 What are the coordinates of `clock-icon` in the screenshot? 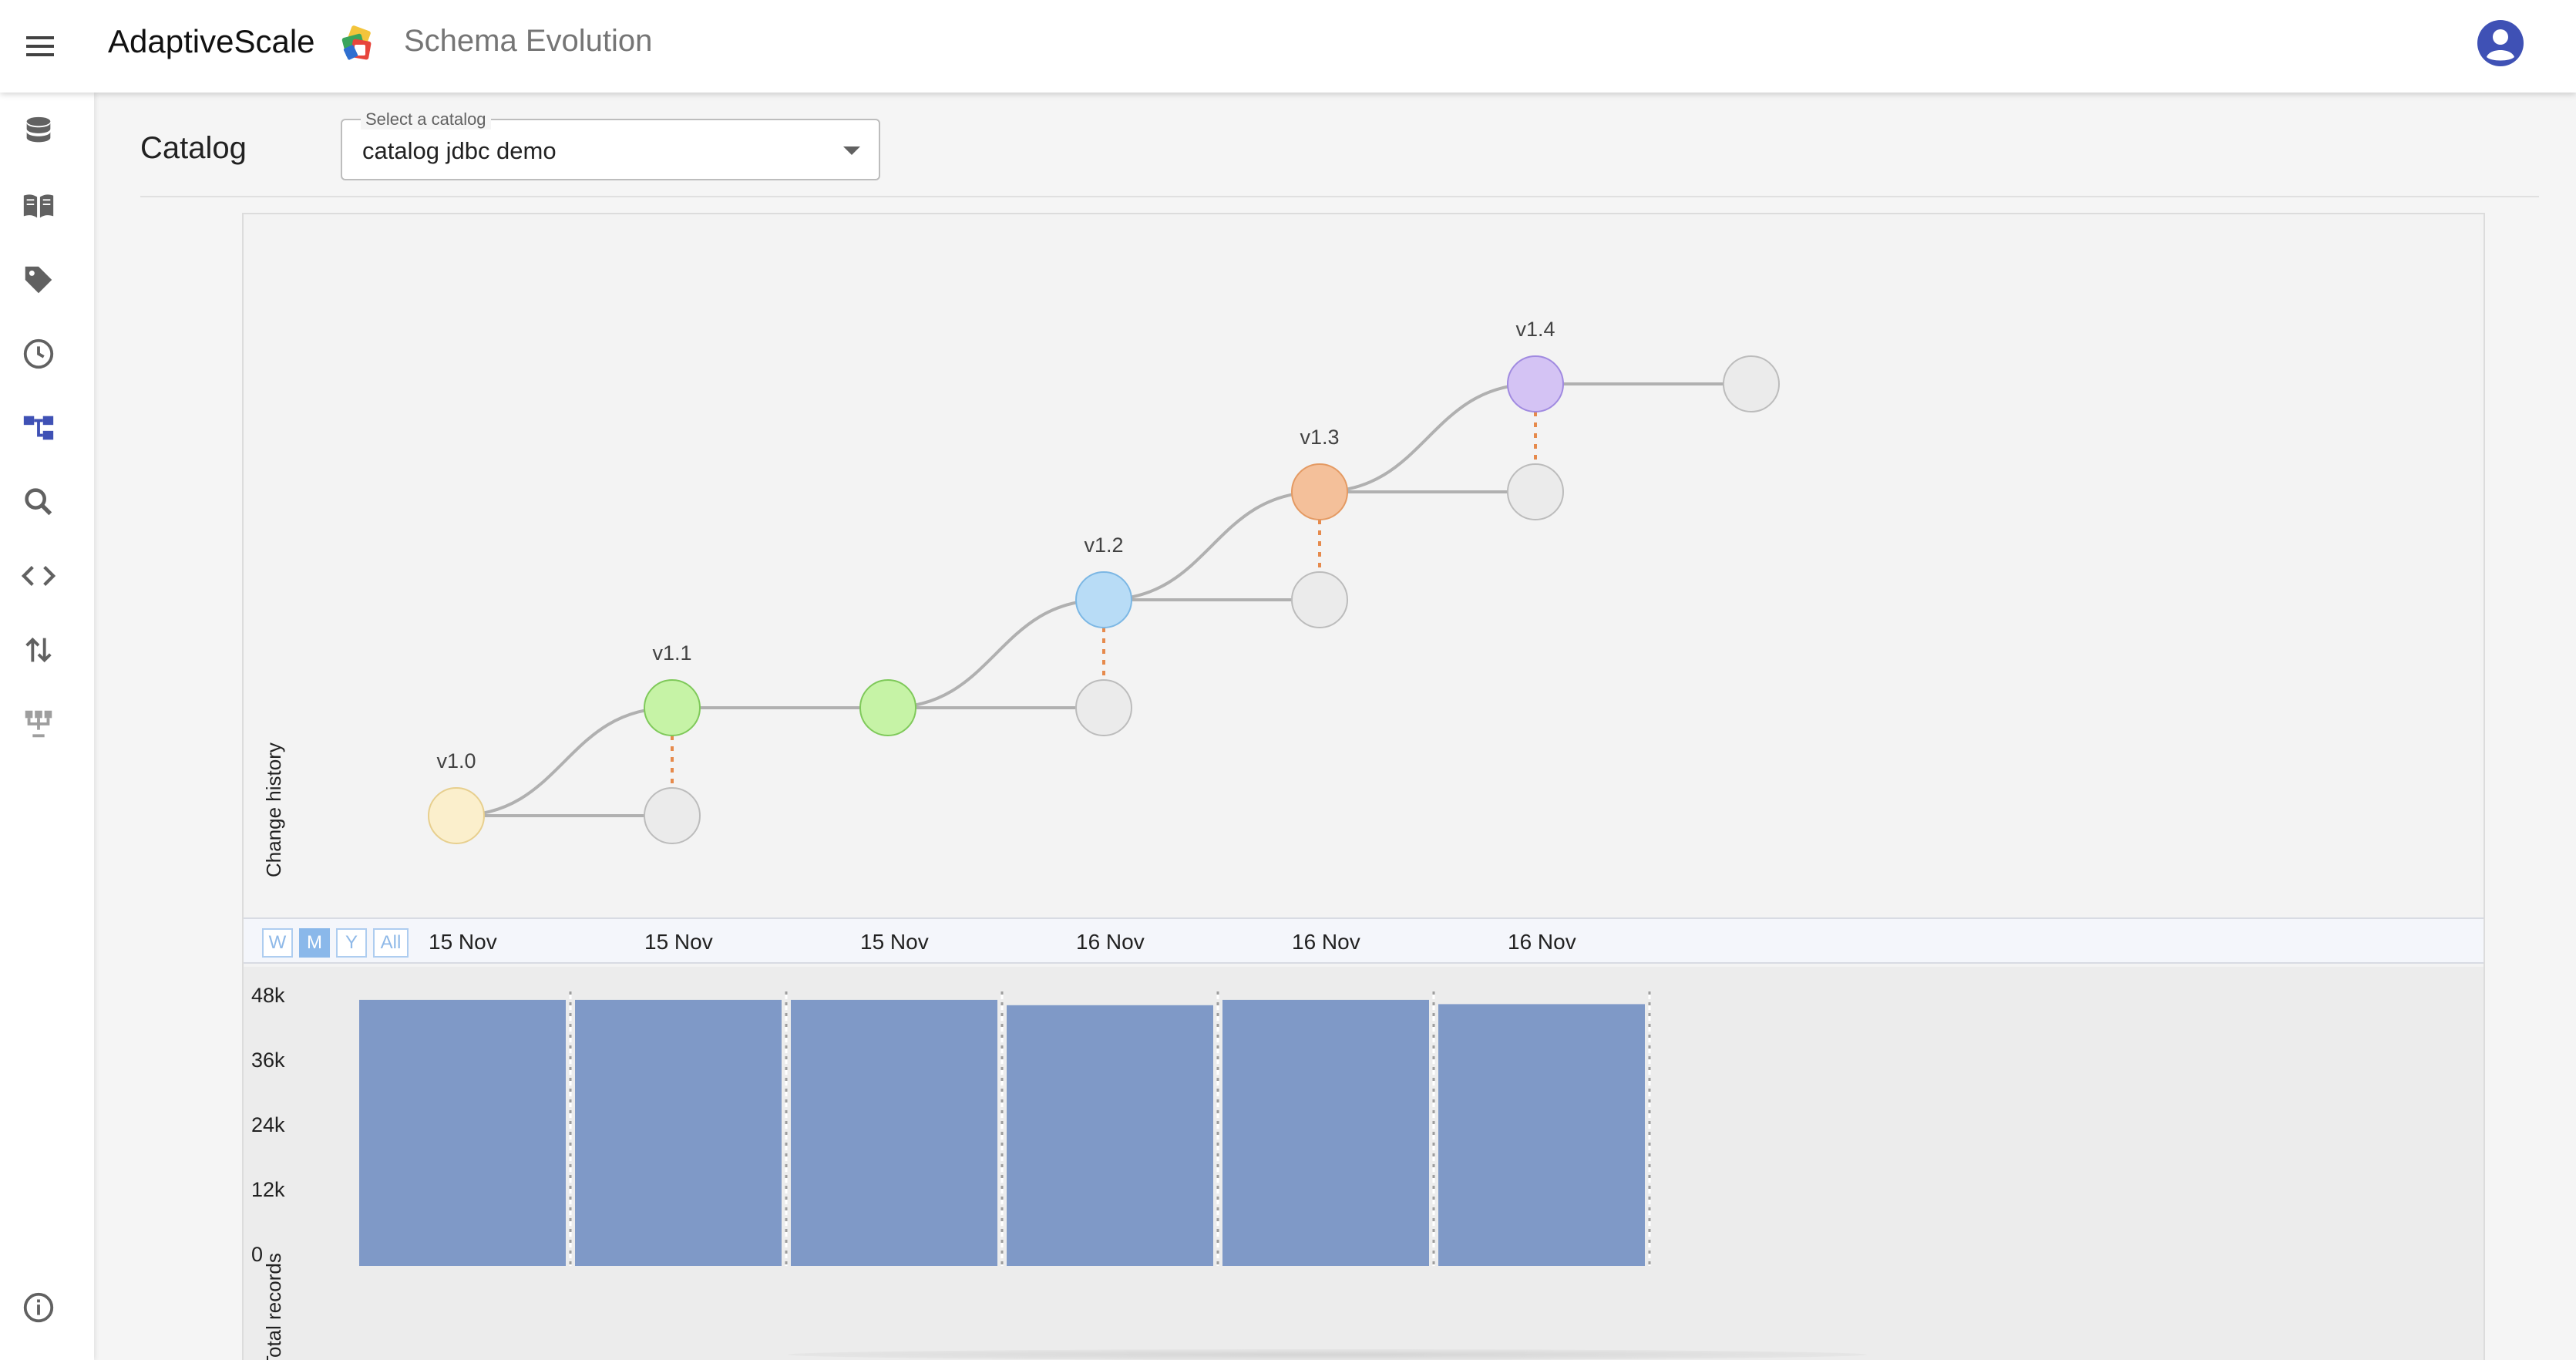 It's located at (38, 354).